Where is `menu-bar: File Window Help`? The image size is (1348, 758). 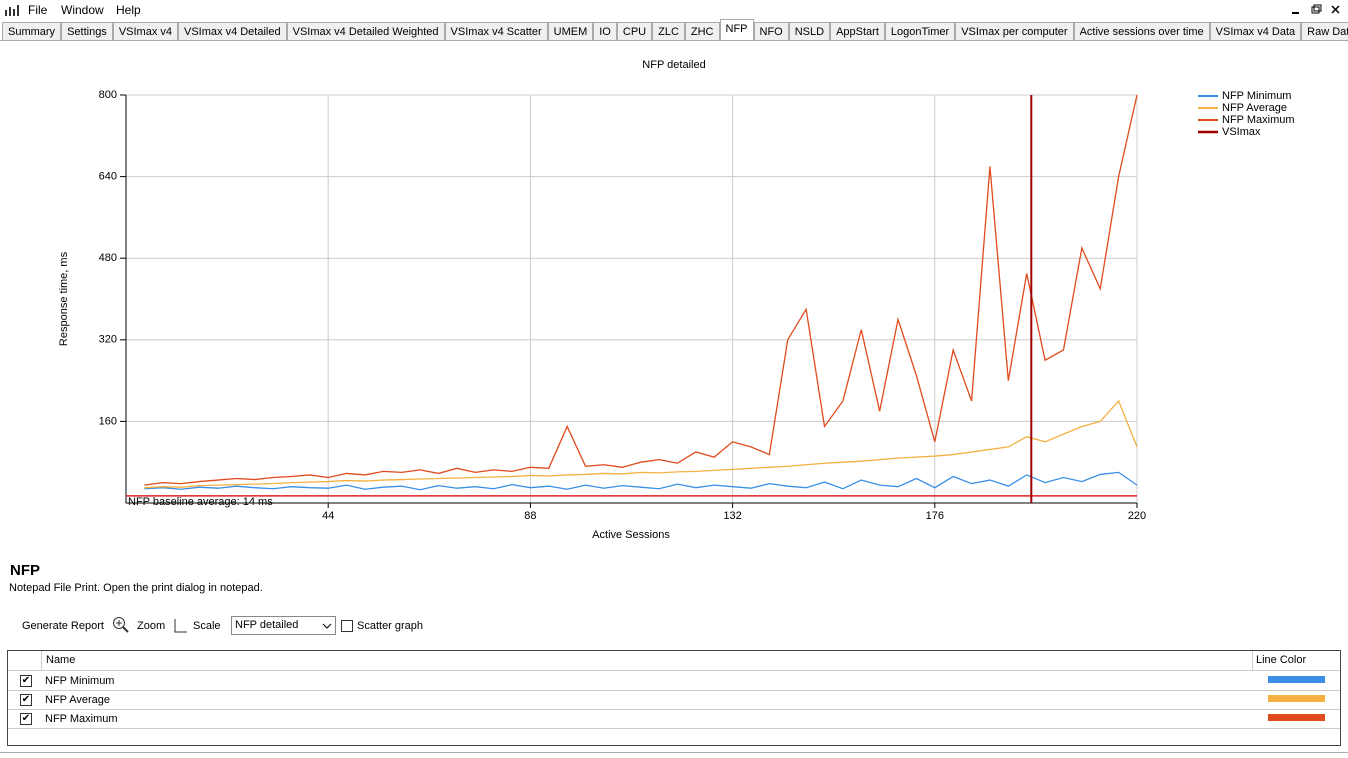 menu-bar: File Window Help is located at coordinates (674, 10).